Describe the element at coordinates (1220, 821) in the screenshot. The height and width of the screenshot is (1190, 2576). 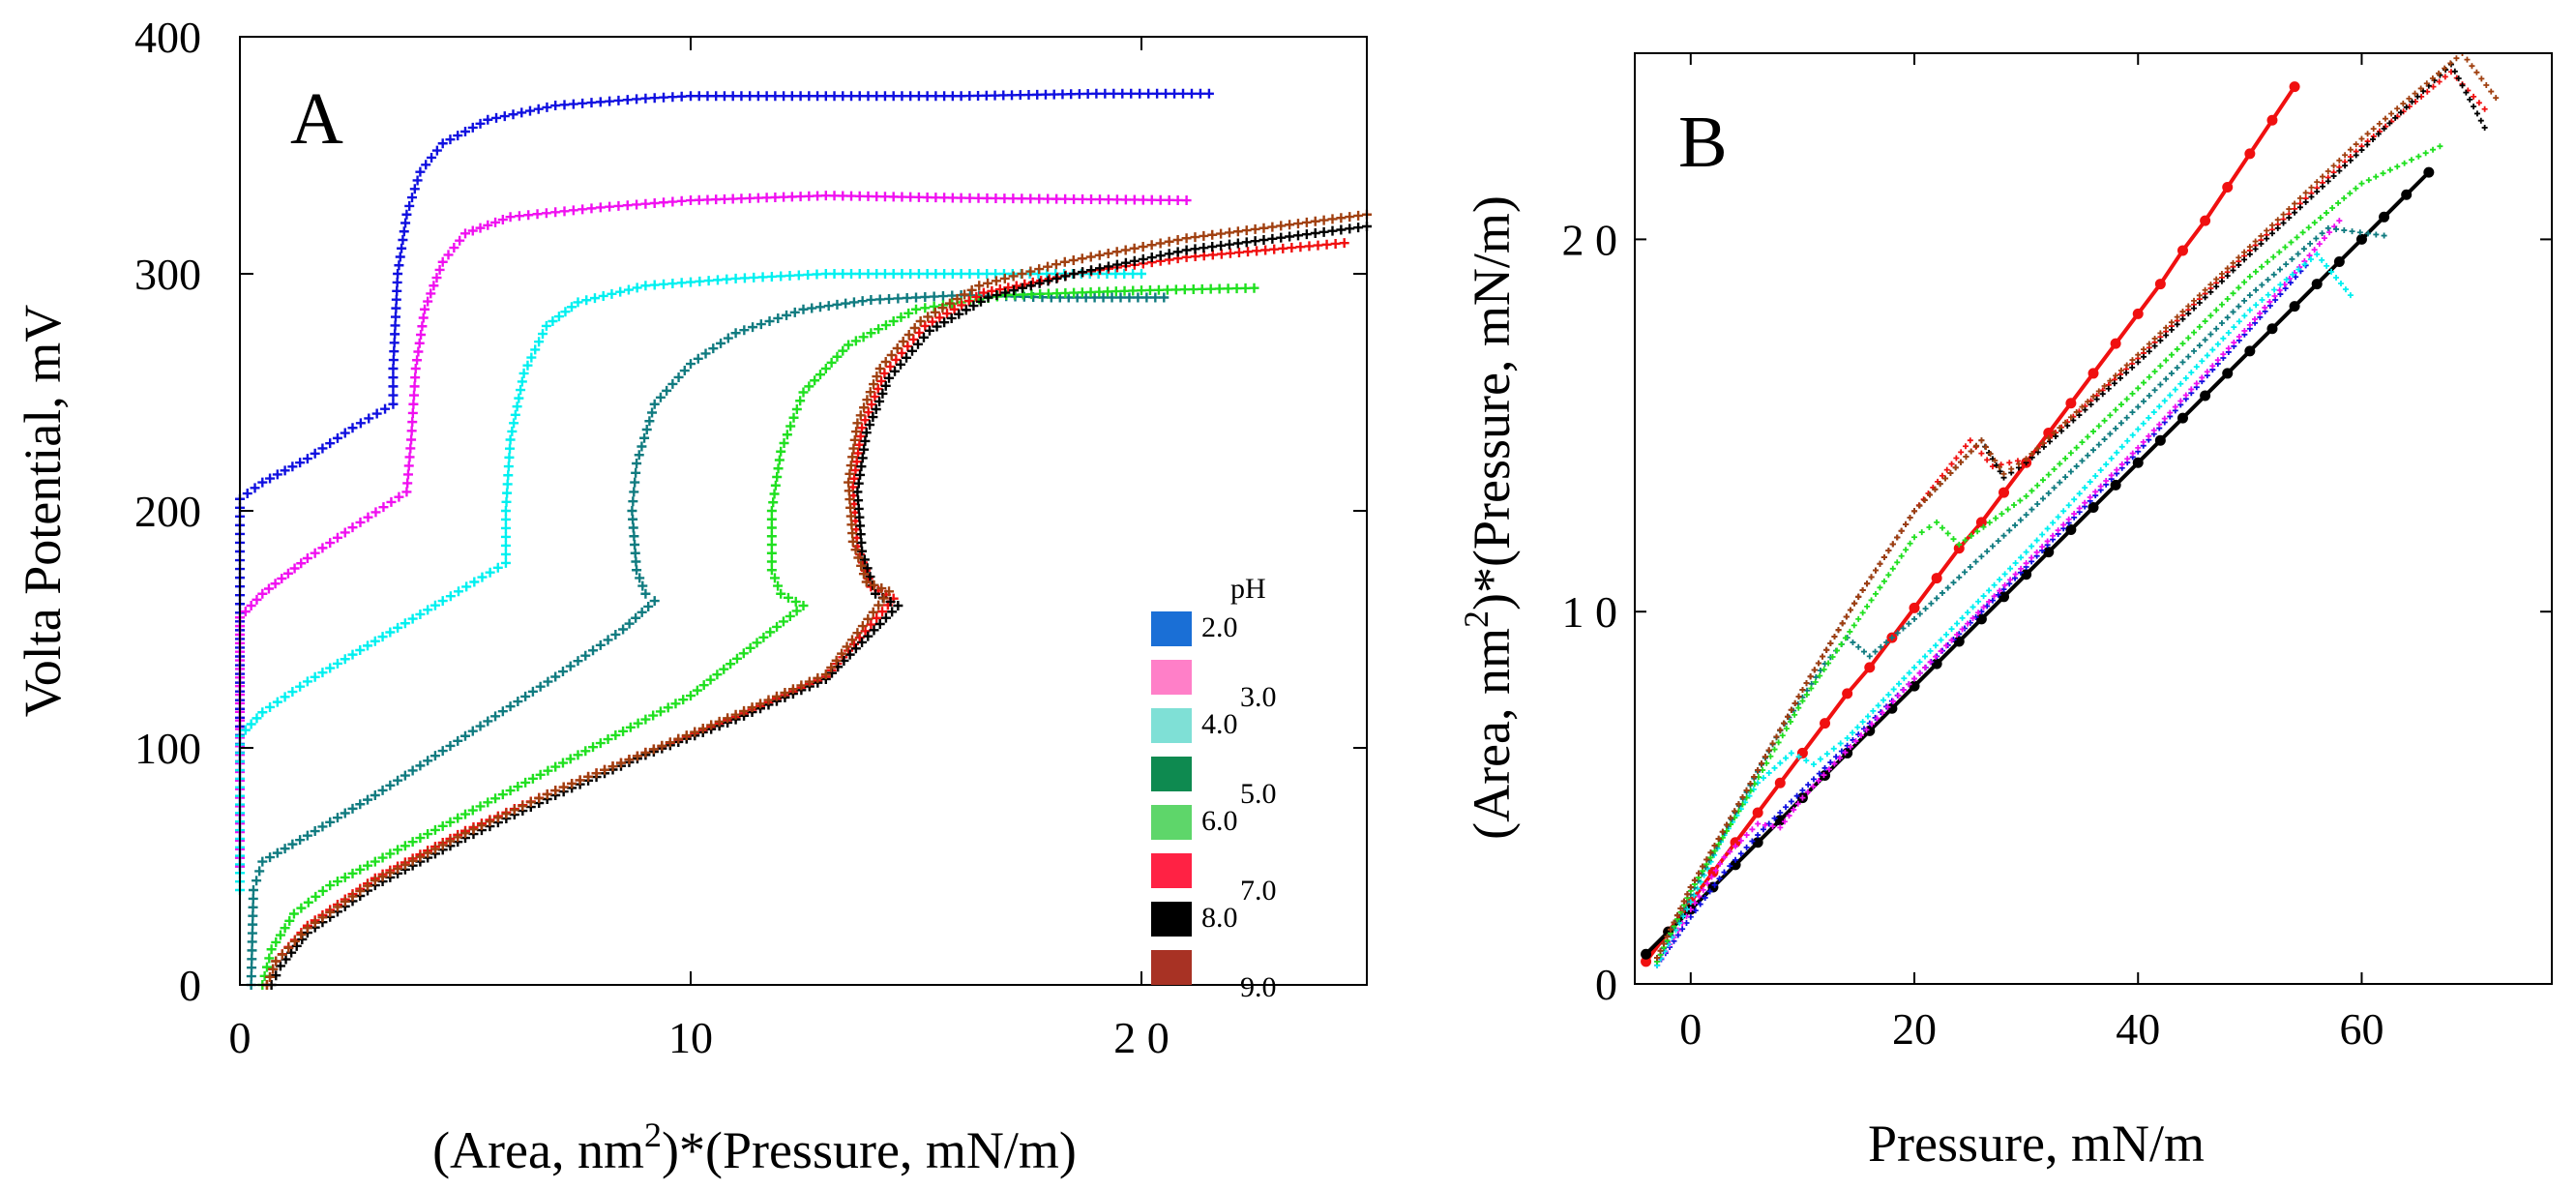
I see `legend-label: 6.0` at that location.